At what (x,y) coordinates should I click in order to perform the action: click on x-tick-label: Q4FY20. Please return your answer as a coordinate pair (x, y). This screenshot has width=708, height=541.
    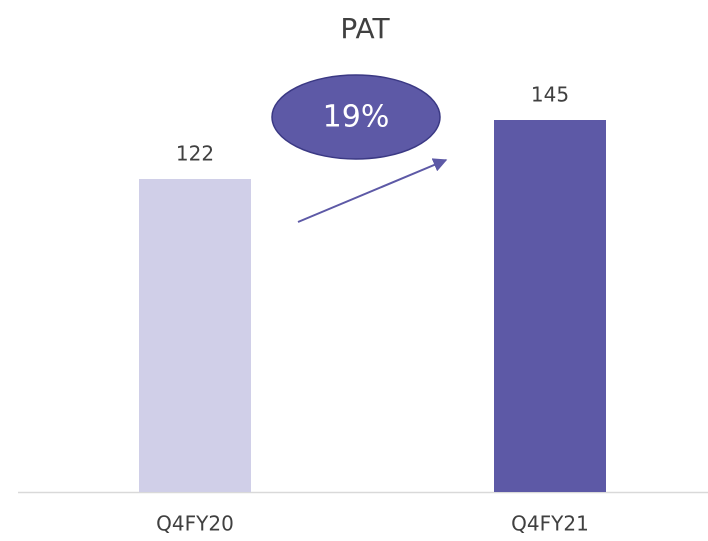
    Looking at the image, I should click on (195, 524).